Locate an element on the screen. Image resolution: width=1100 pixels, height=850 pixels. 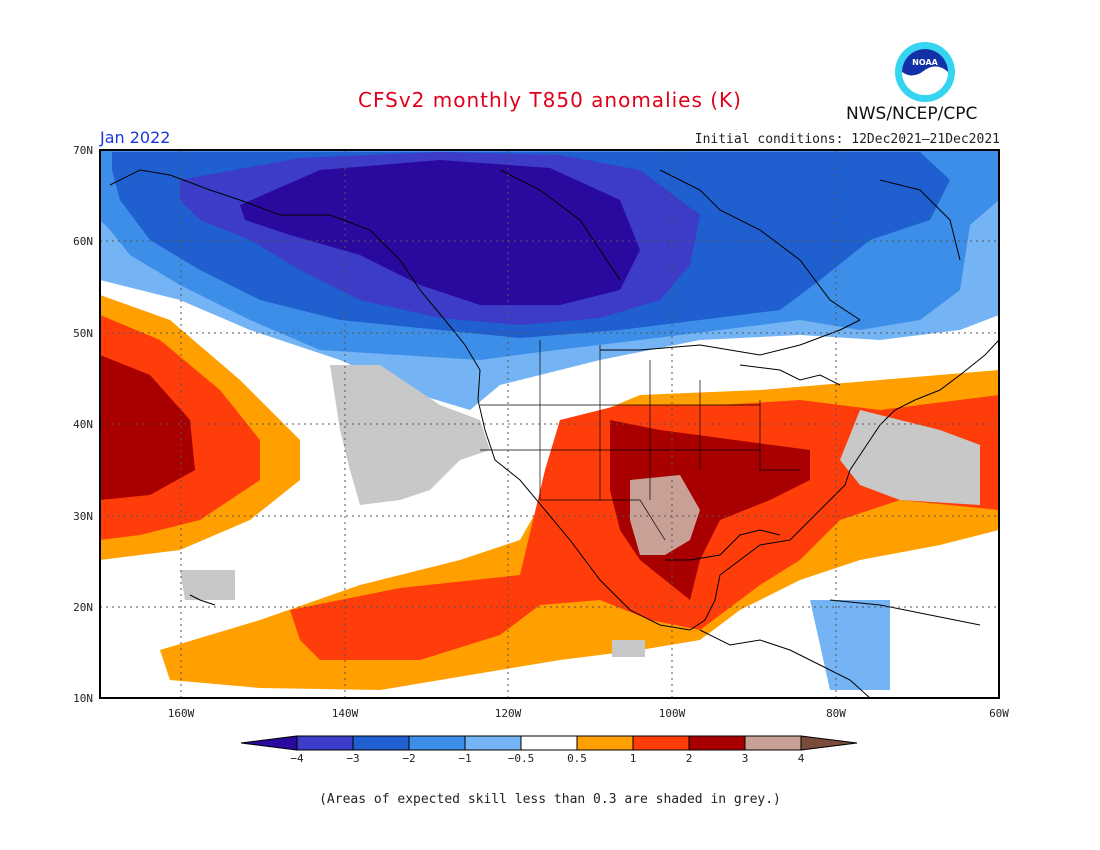
lon-label: 100W is located at coordinates (672, 713).